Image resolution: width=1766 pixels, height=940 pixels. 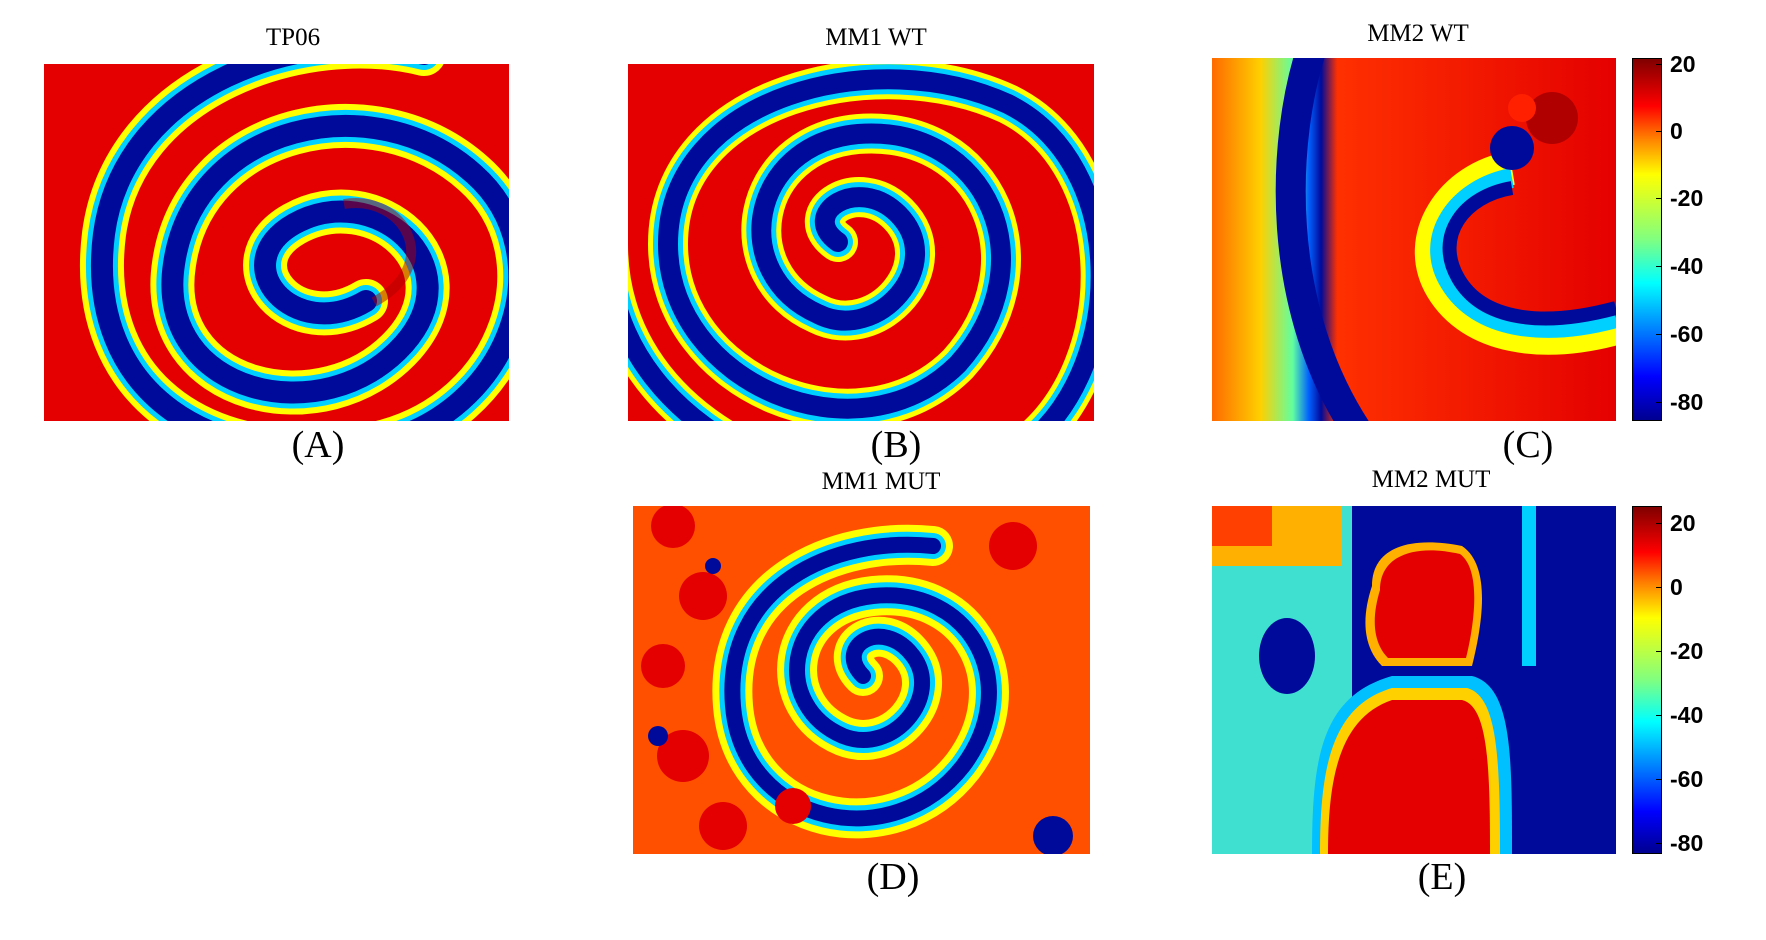 I want to click on panel-b-title: MM1 WT, so click(x=876, y=37).